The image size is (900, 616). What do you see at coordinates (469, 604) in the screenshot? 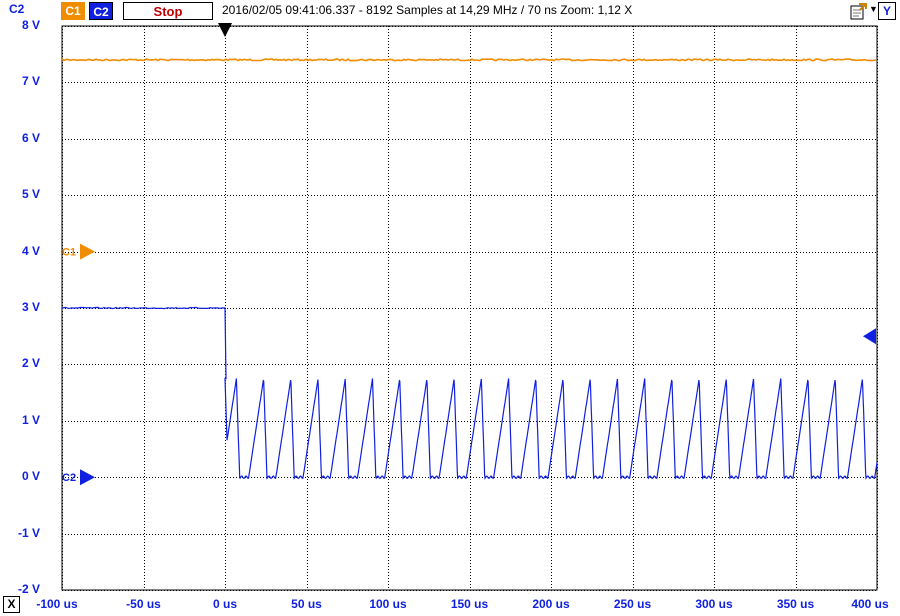
I see `x-tick-label: 150 us` at bounding box center [469, 604].